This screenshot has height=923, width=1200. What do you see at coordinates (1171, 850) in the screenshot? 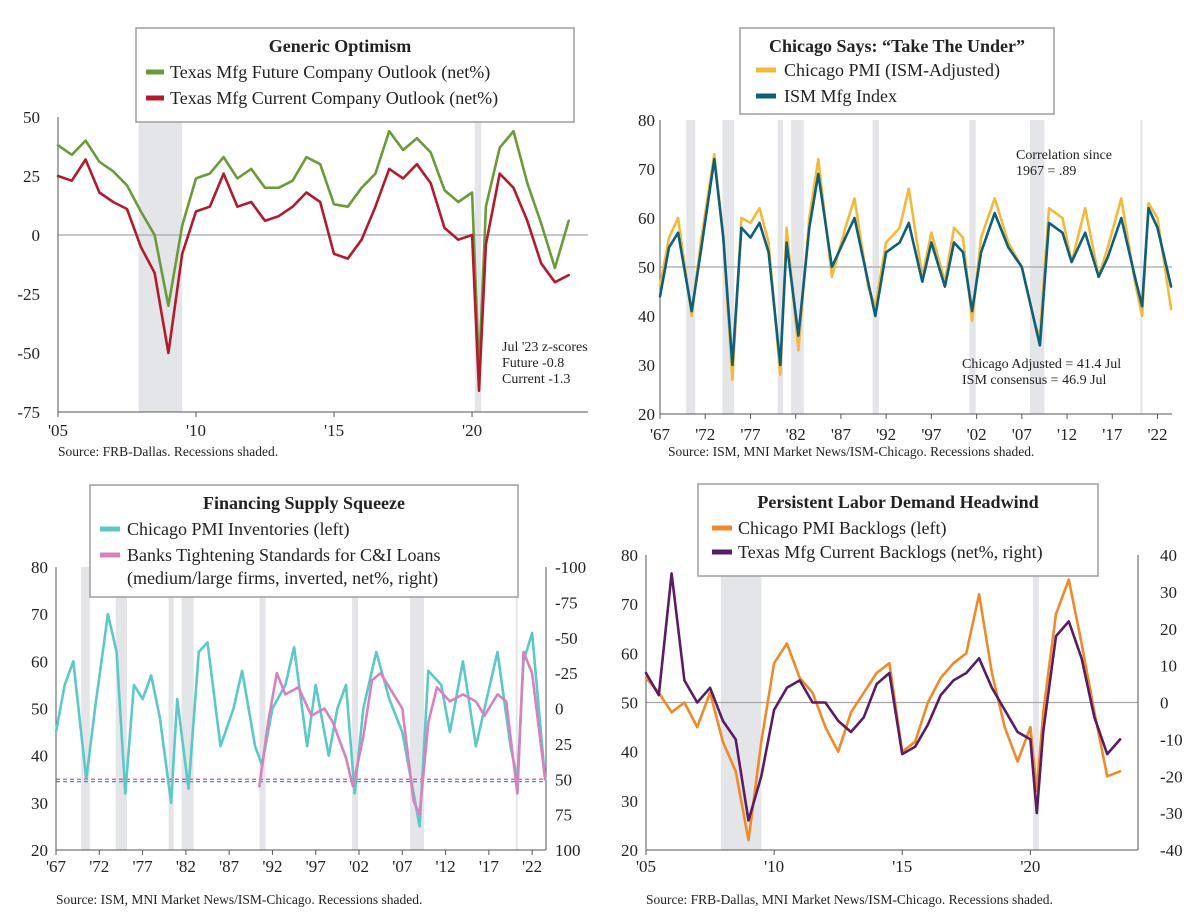
I see `y2-tick-label: -40` at bounding box center [1171, 850].